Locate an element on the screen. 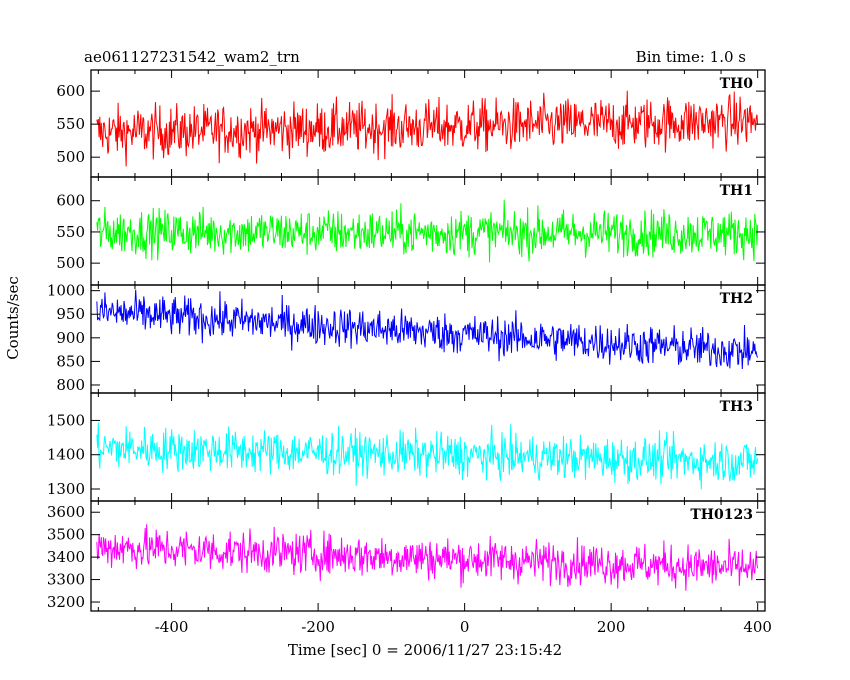  y-tick-label: 3400 is located at coordinates (66, 557).